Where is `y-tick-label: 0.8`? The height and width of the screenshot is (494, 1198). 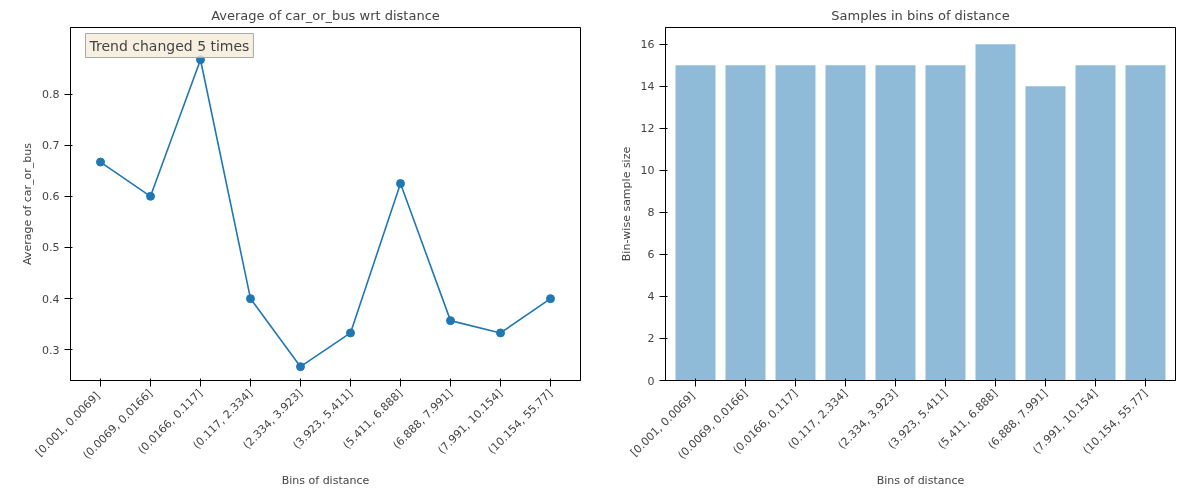 y-tick-label: 0.8 is located at coordinates (51, 95).